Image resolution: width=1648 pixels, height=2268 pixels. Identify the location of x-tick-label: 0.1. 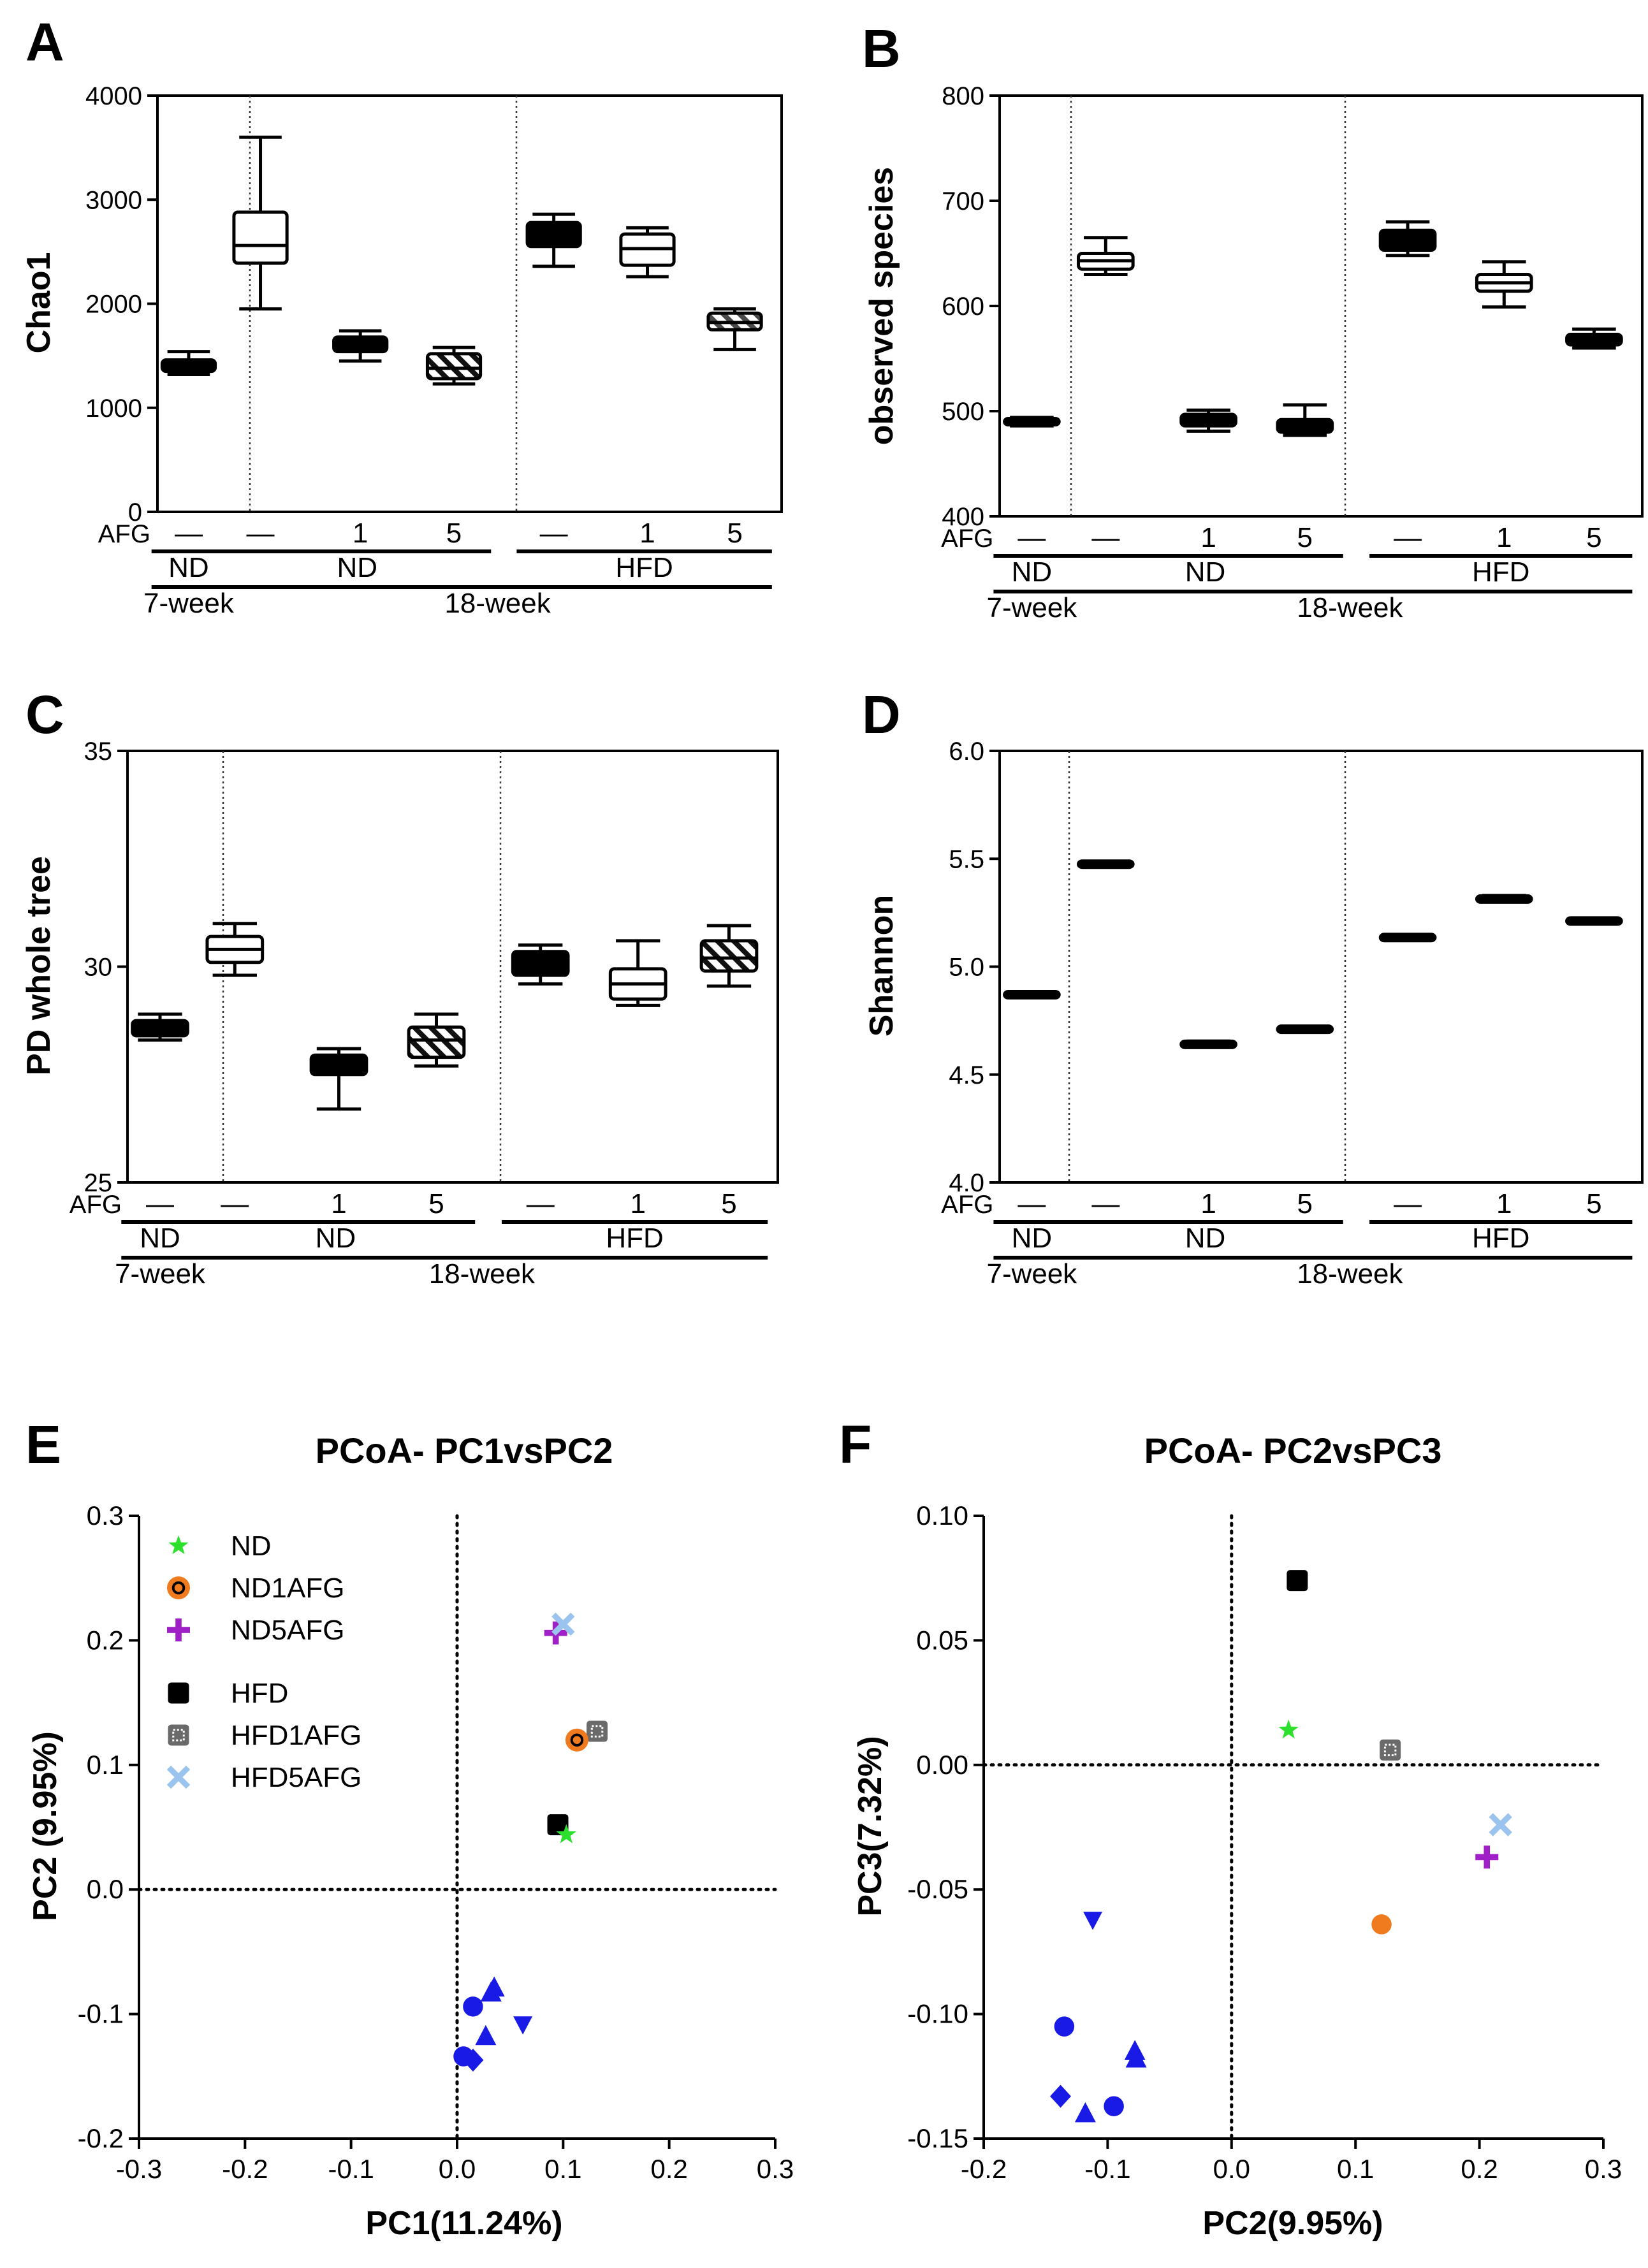
(1355, 2169).